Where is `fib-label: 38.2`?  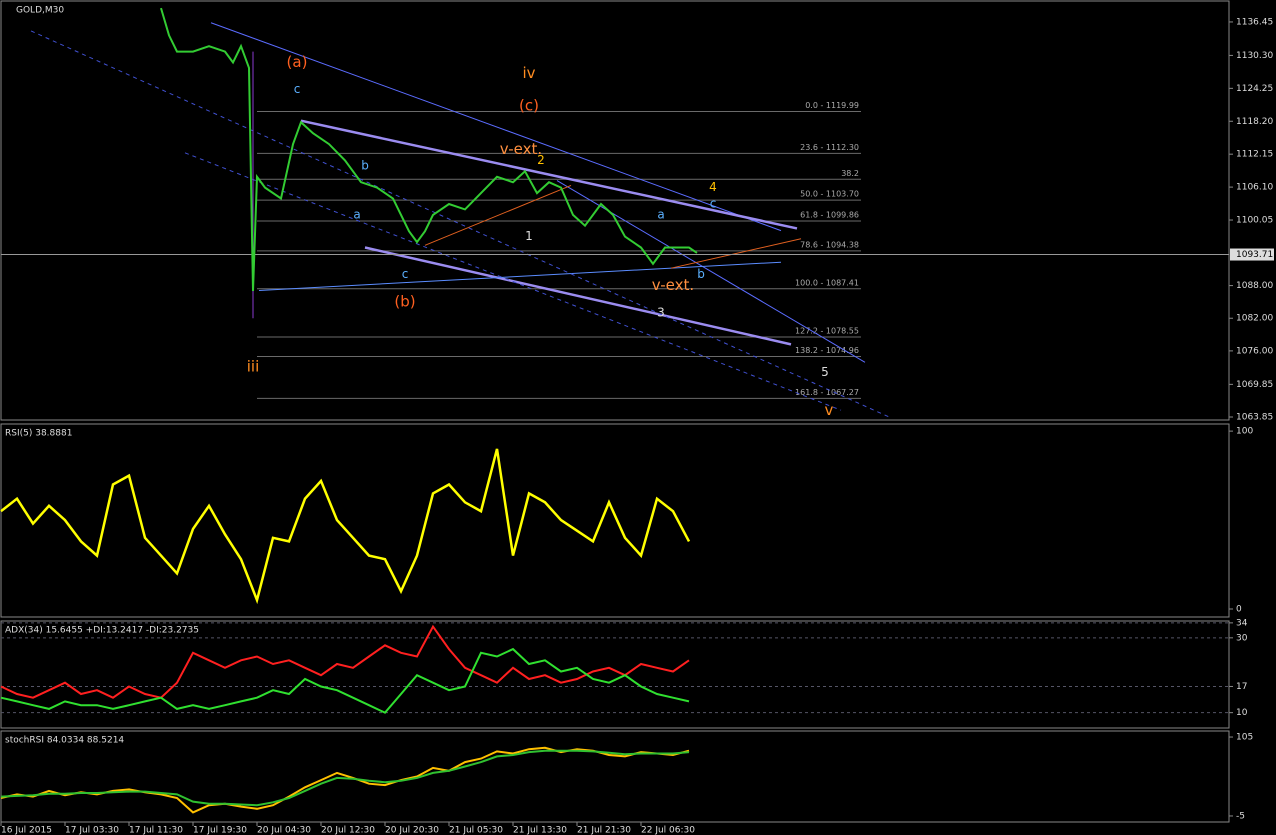 fib-label: 38.2 is located at coordinates (850, 173).